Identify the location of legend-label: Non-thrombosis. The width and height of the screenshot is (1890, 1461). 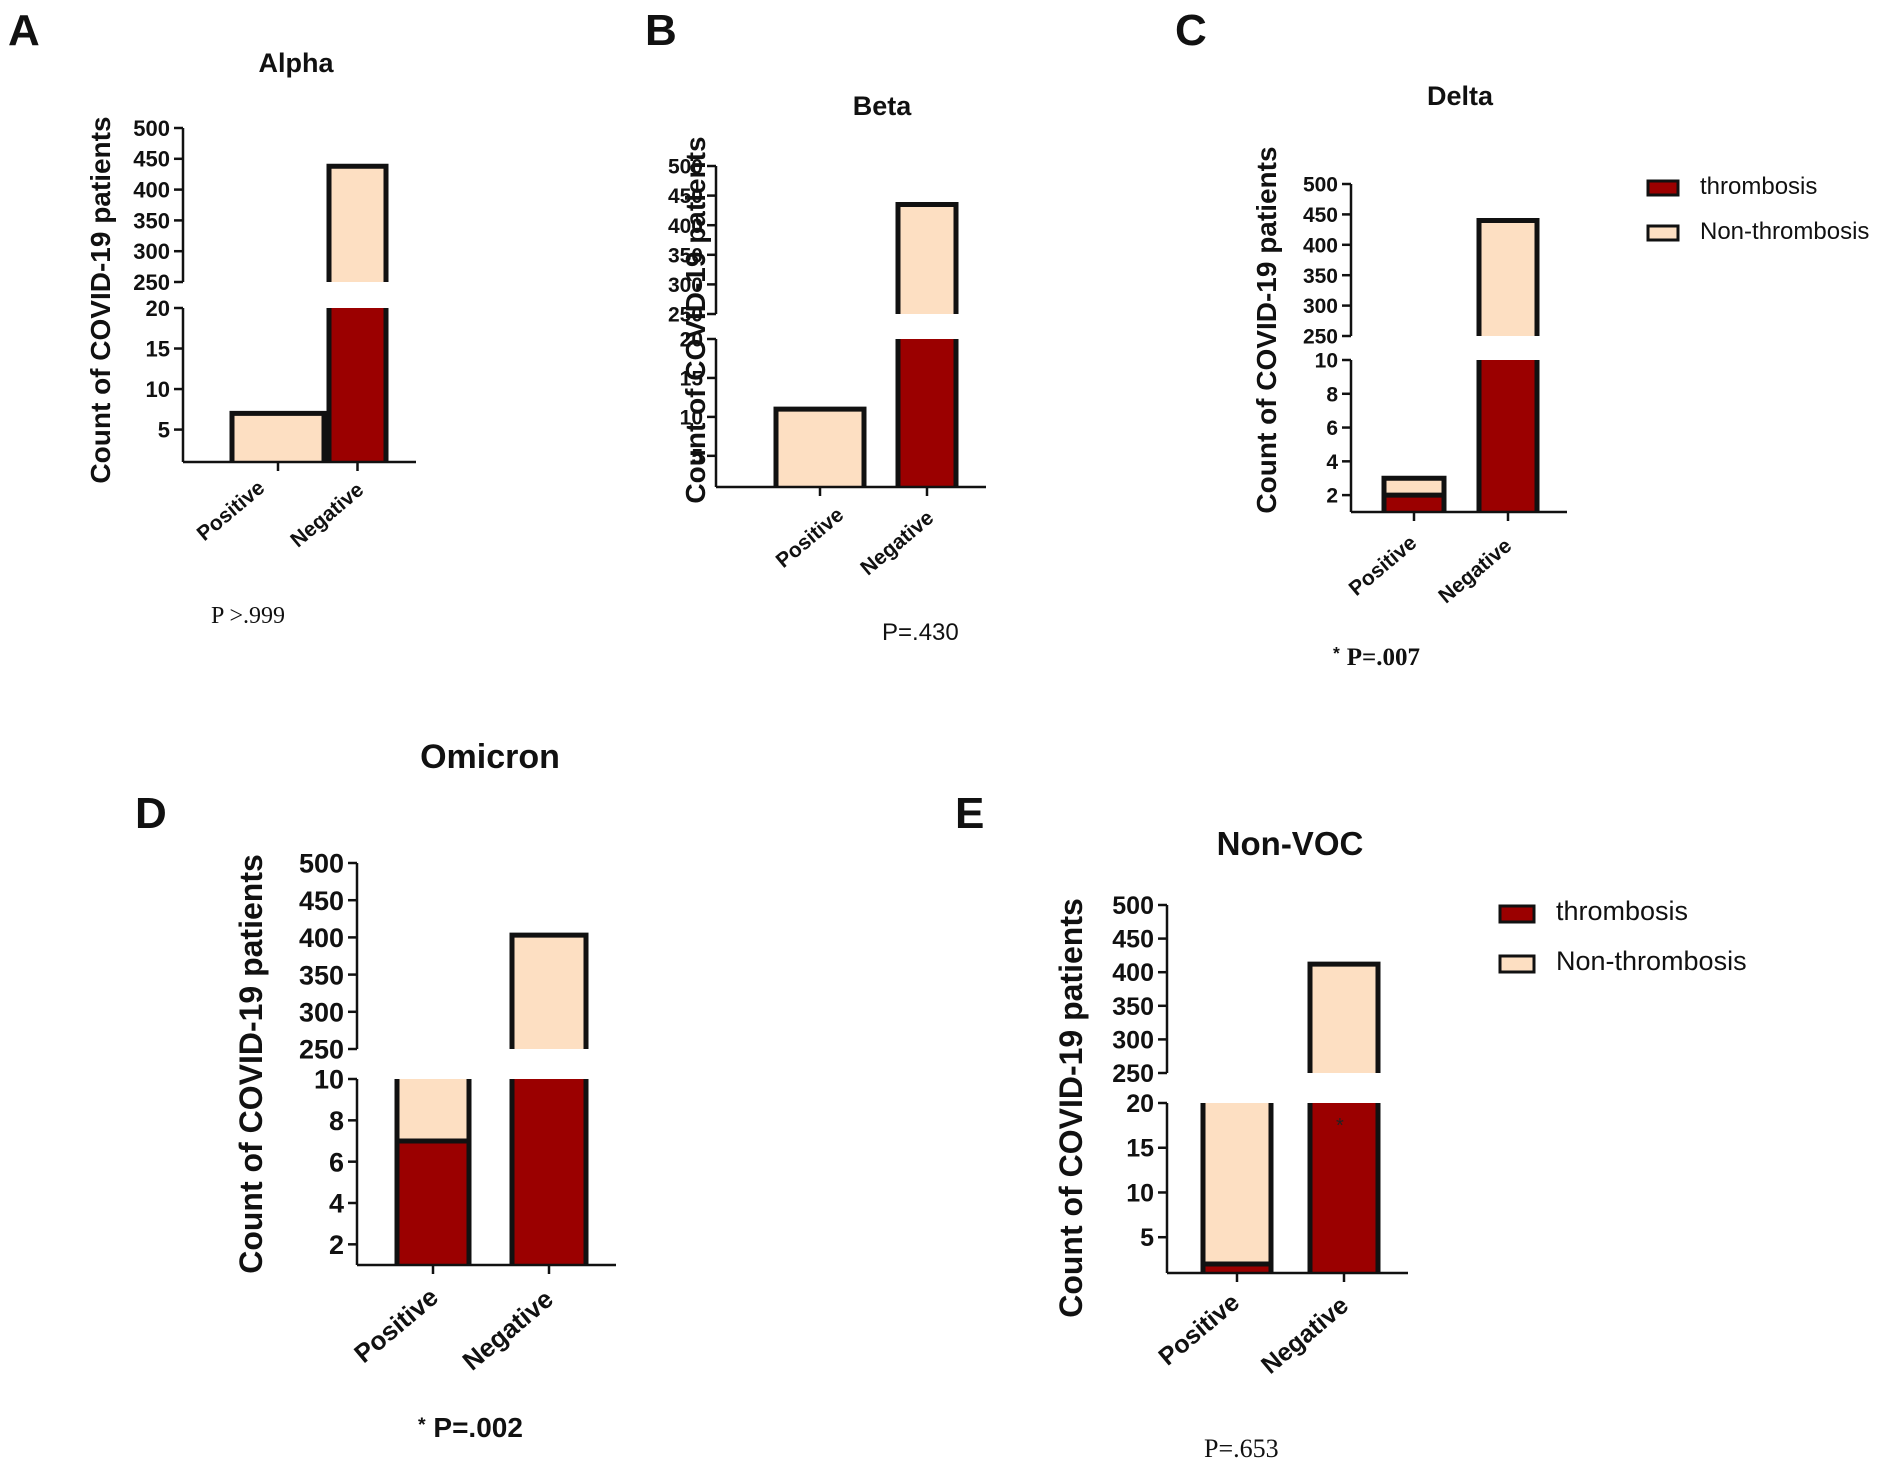
(1784, 231).